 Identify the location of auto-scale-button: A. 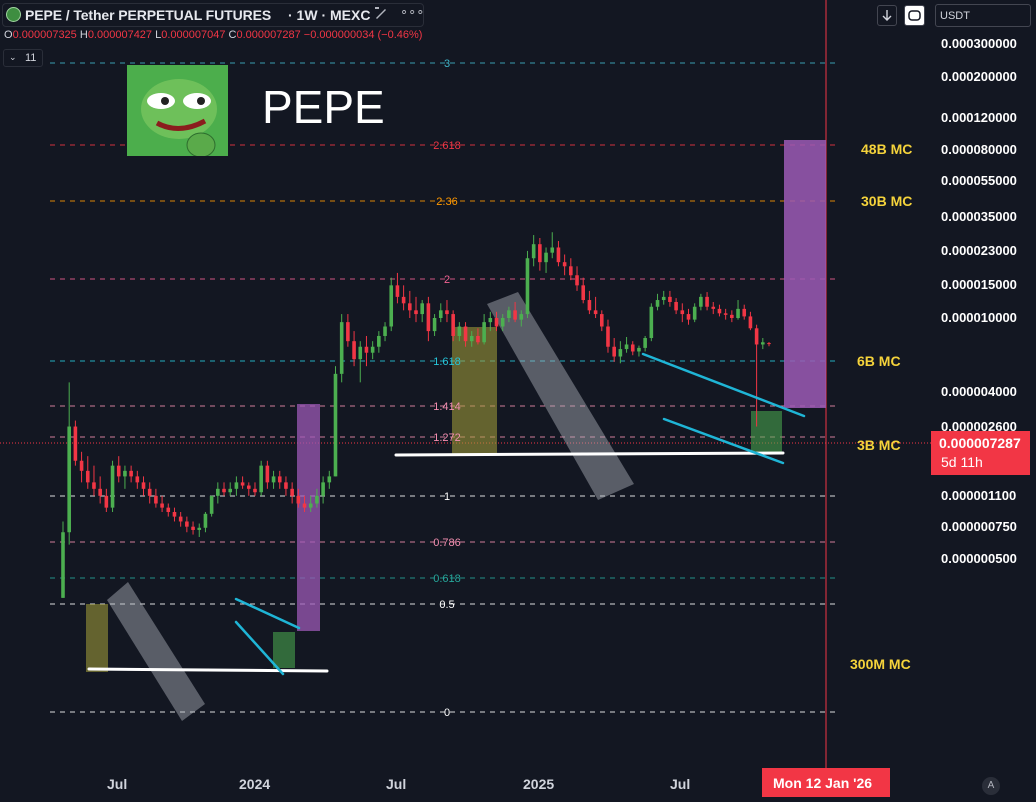
(991, 786).